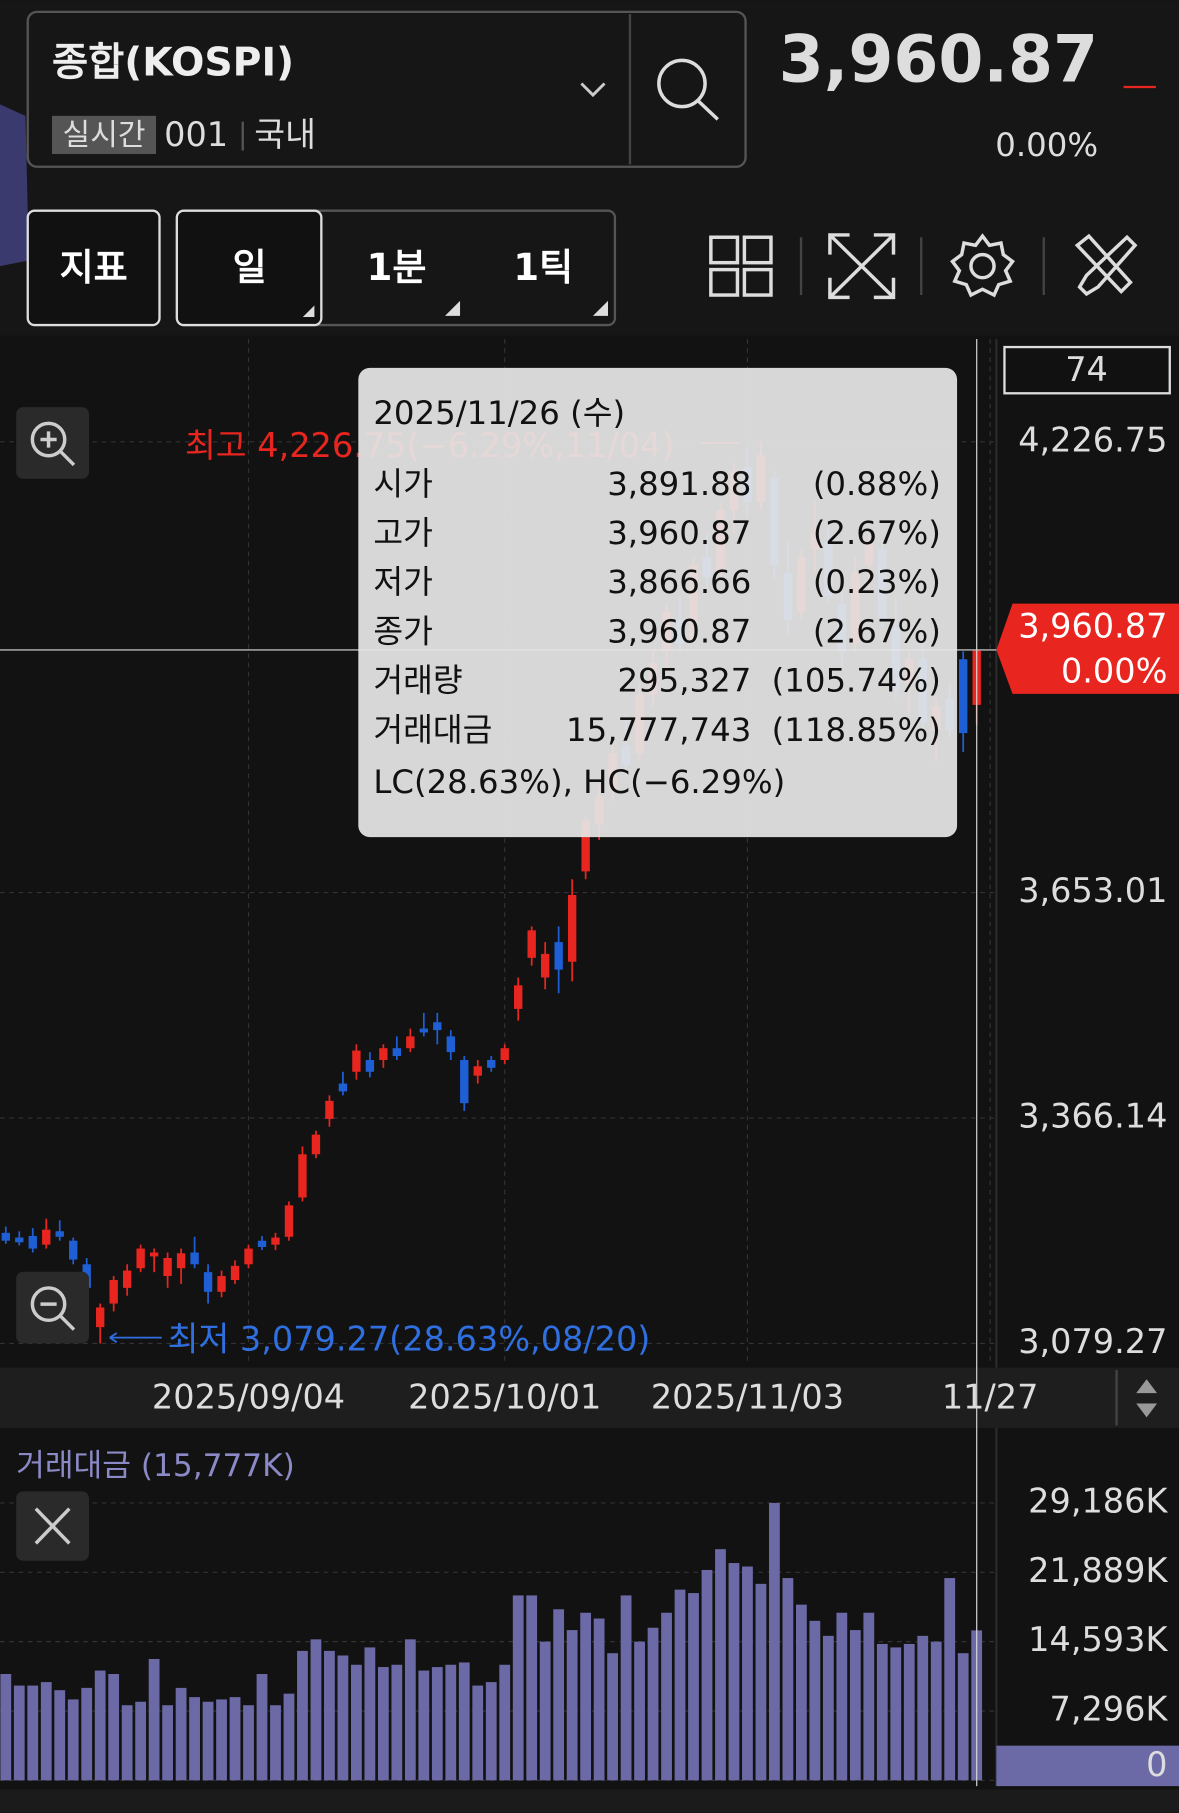 This screenshot has height=1813, width=1179. What do you see at coordinates (1147, 1398) in the screenshot?
I see `scroll-arrows` at bounding box center [1147, 1398].